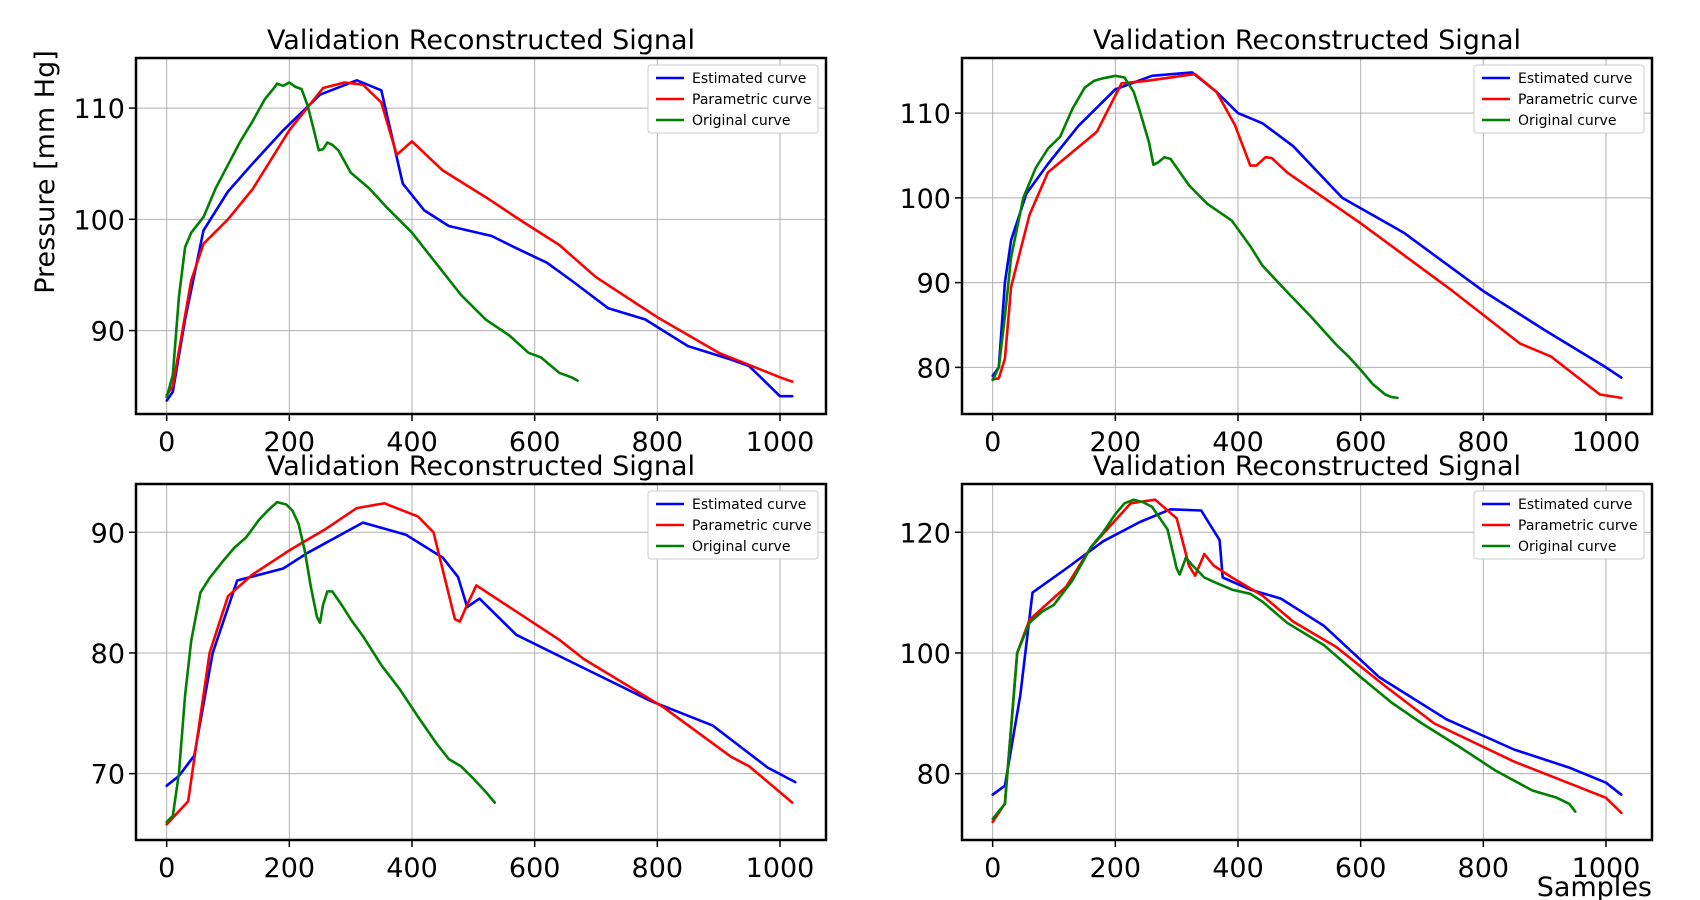  What do you see at coordinates (925, 533) in the screenshot?
I see `y-tick-label: 120` at bounding box center [925, 533].